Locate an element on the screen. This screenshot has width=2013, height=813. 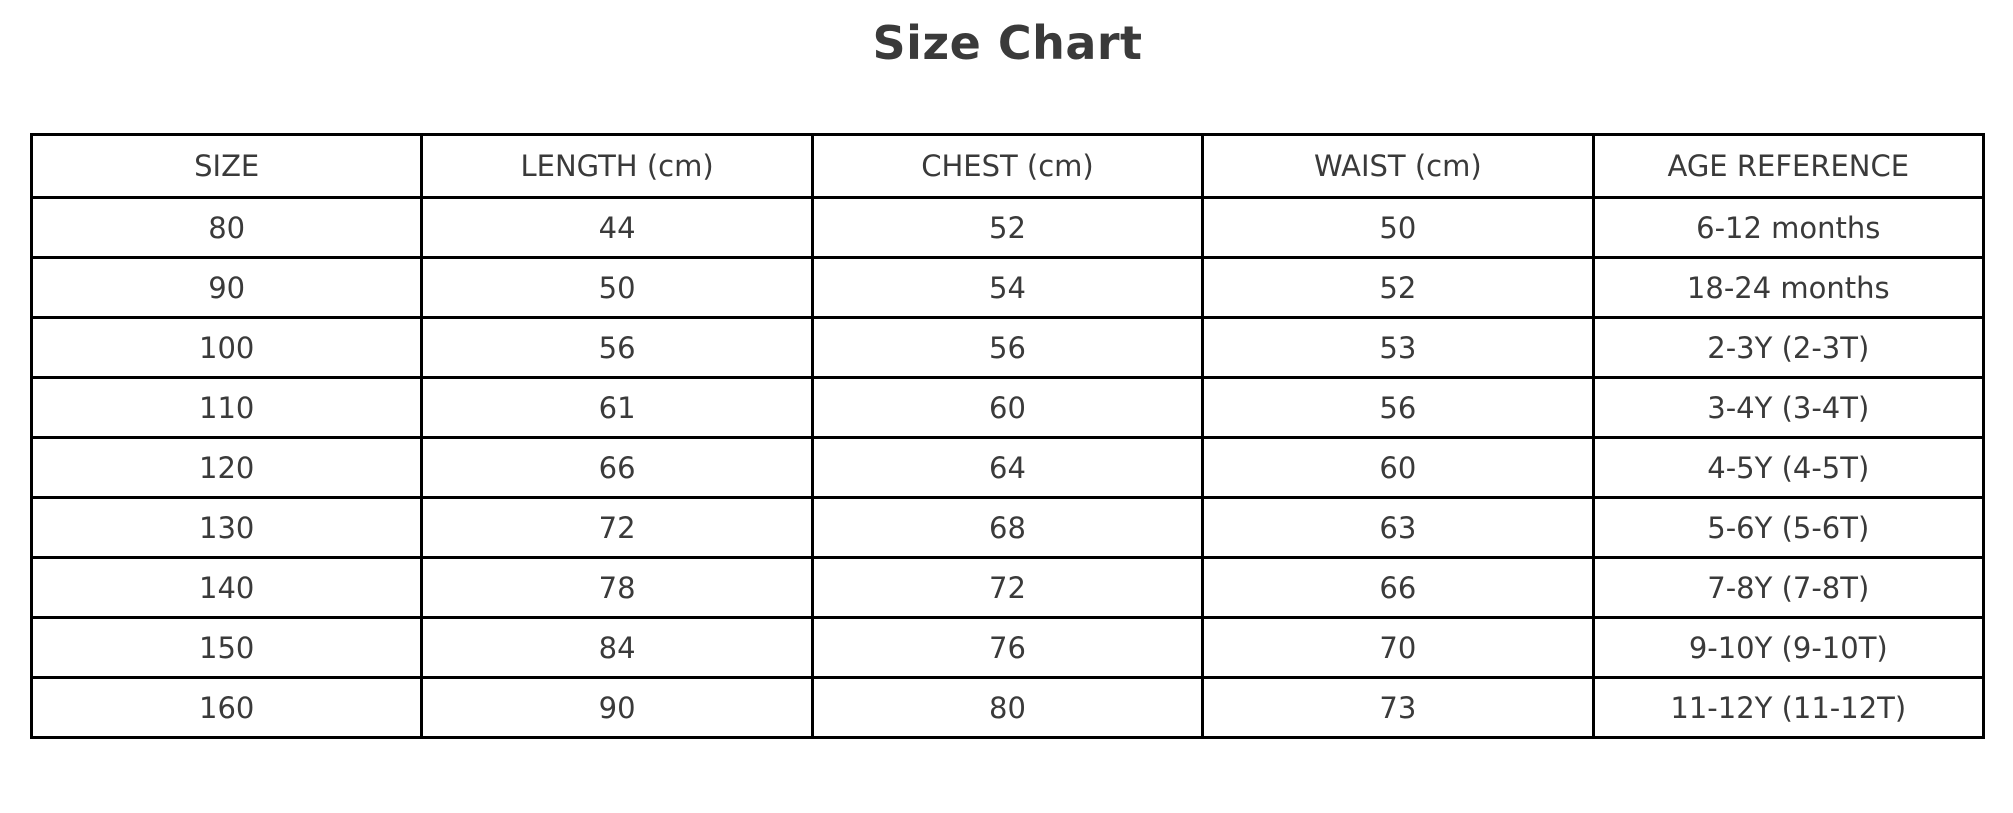
table-cell: 61 is located at coordinates (617, 407).